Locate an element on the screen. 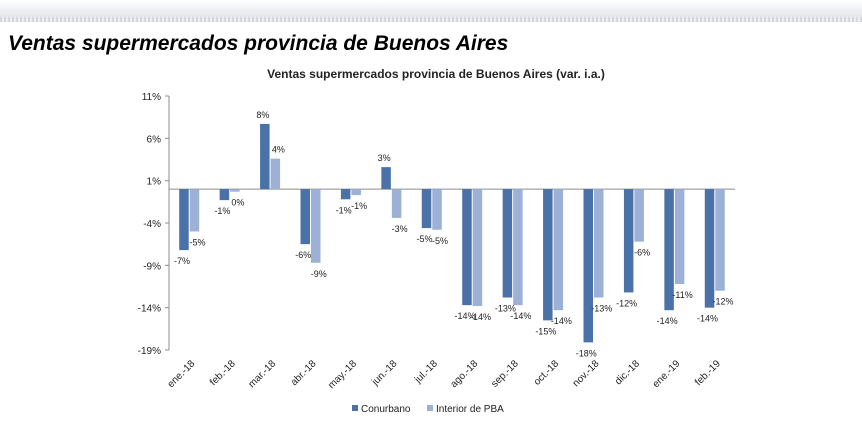 This screenshot has height=431, width=862. data-label: 8% is located at coordinates (262, 115).